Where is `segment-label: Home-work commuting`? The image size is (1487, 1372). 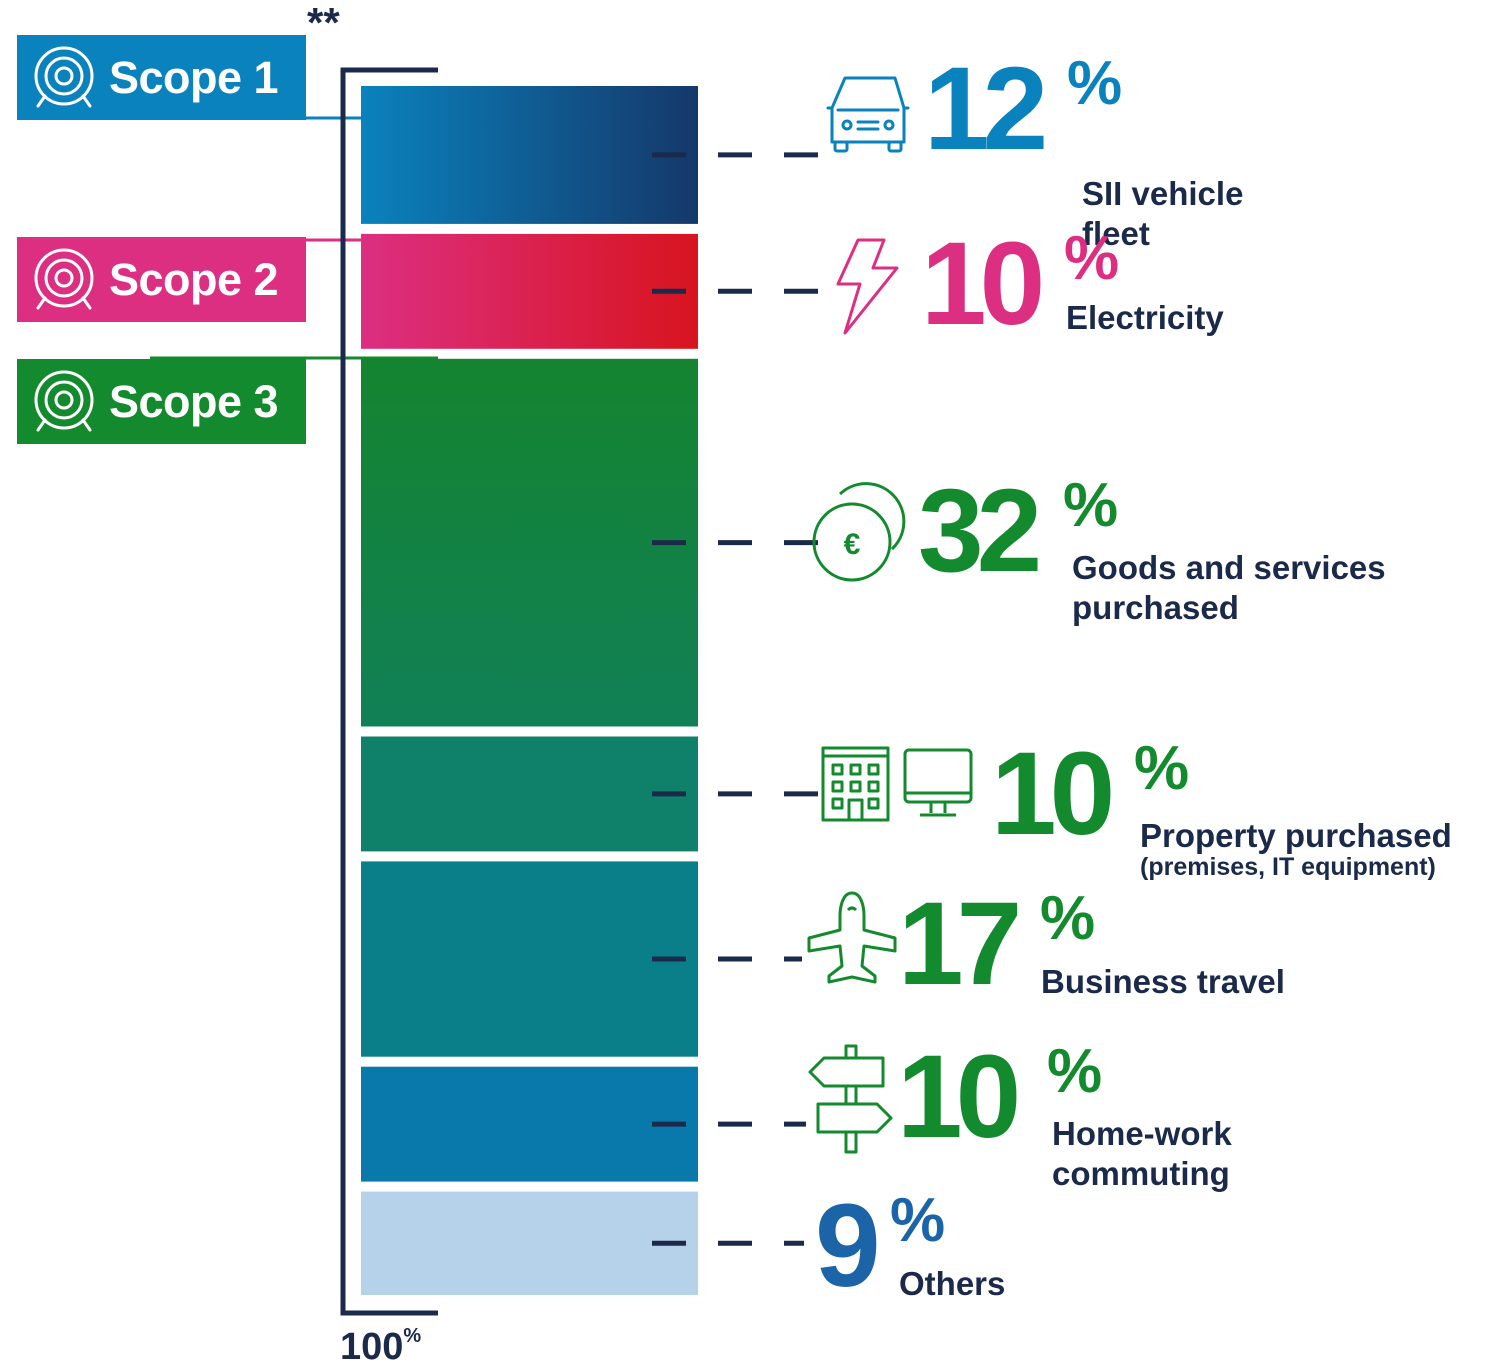
segment-label: Home-work commuting is located at coordinates (1142, 1153).